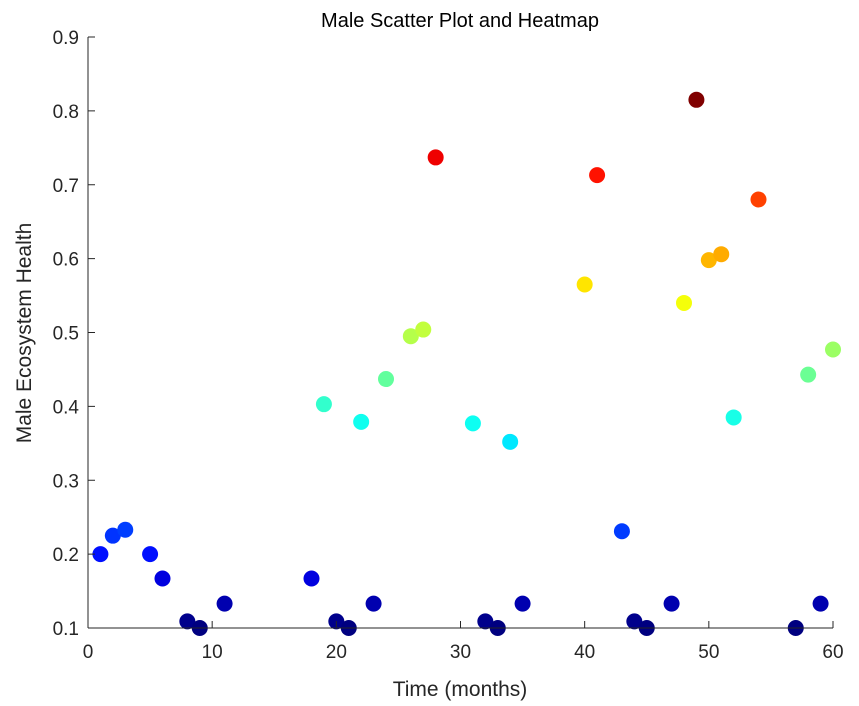 The height and width of the screenshot is (706, 859). What do you see at coordinates (66, 481) in the screenshot?
I see `y-tick-label: 0.3` at bounding box center [66, 481].